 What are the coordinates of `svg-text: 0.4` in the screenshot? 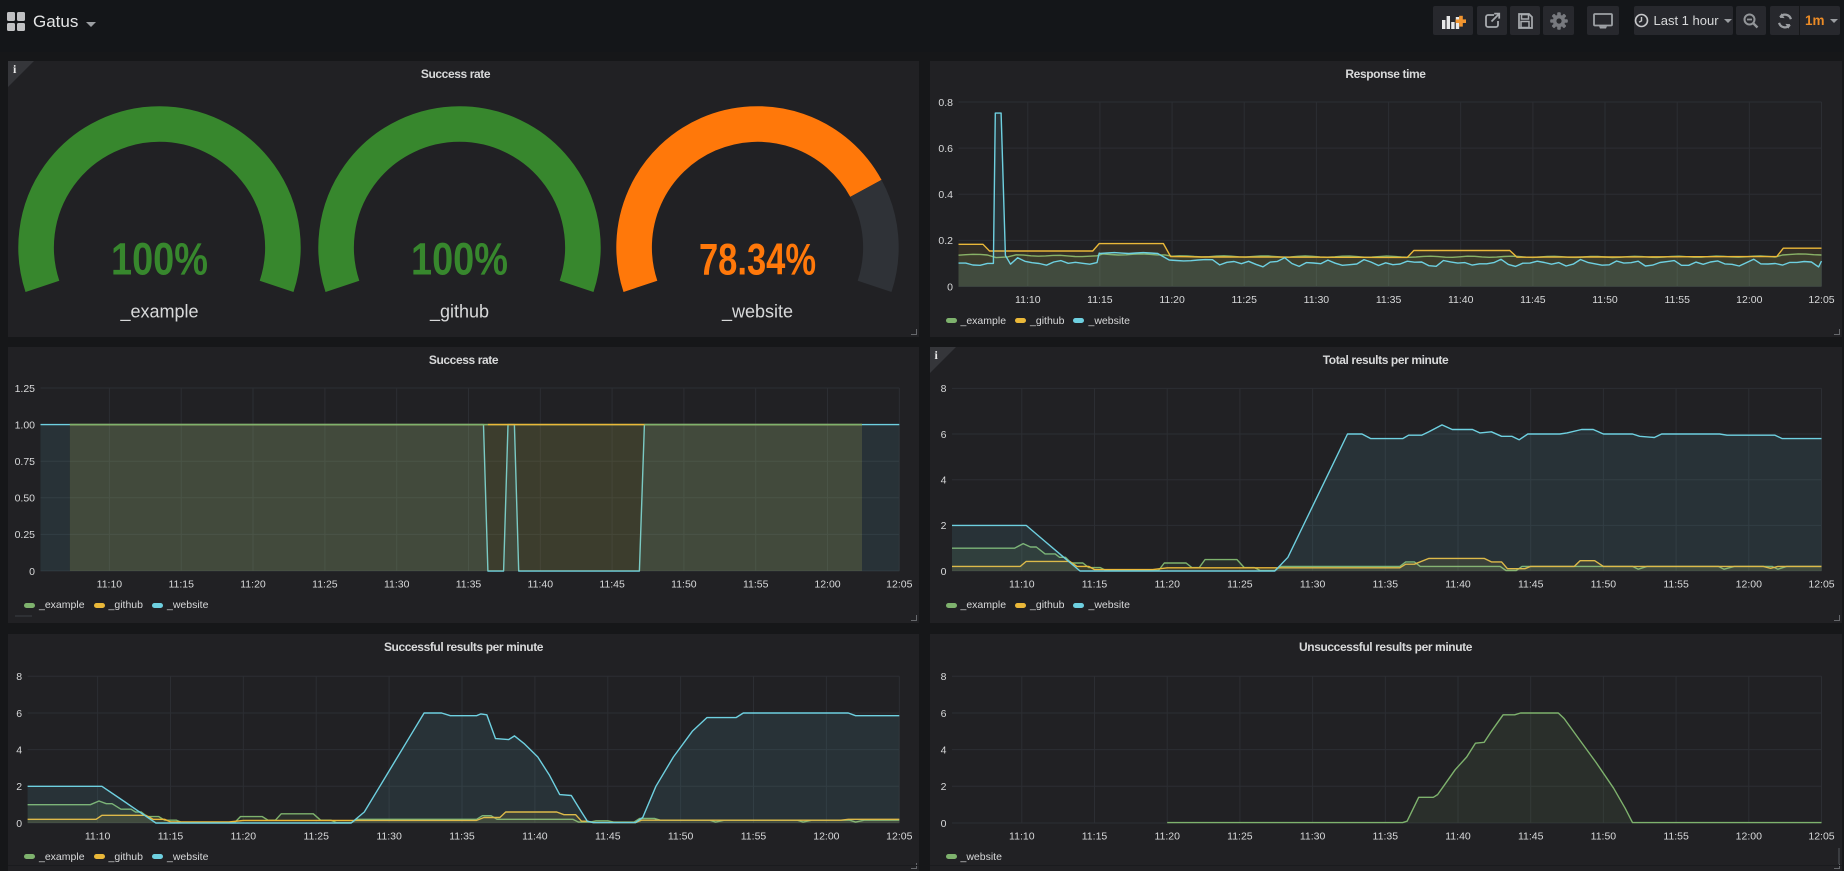 It's located at (945, 195).